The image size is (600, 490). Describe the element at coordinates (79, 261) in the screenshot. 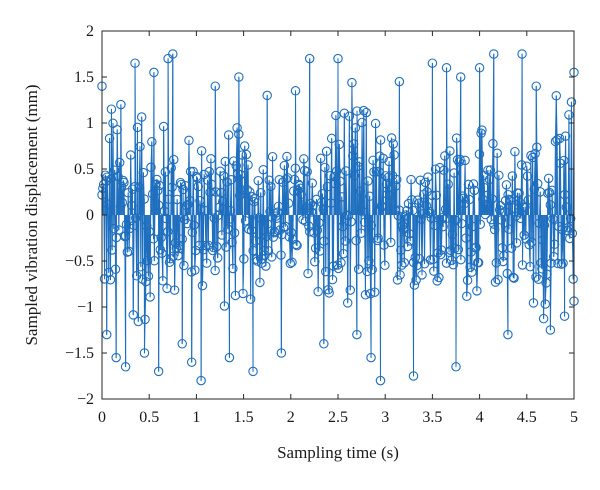

I see `y-tick-label: −0.5` at that location.